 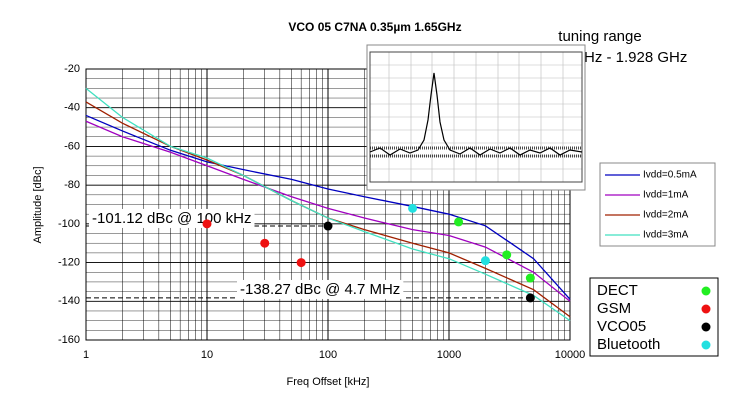 I want to click on x-tick-label: 1000, so click(x=449, y=355).